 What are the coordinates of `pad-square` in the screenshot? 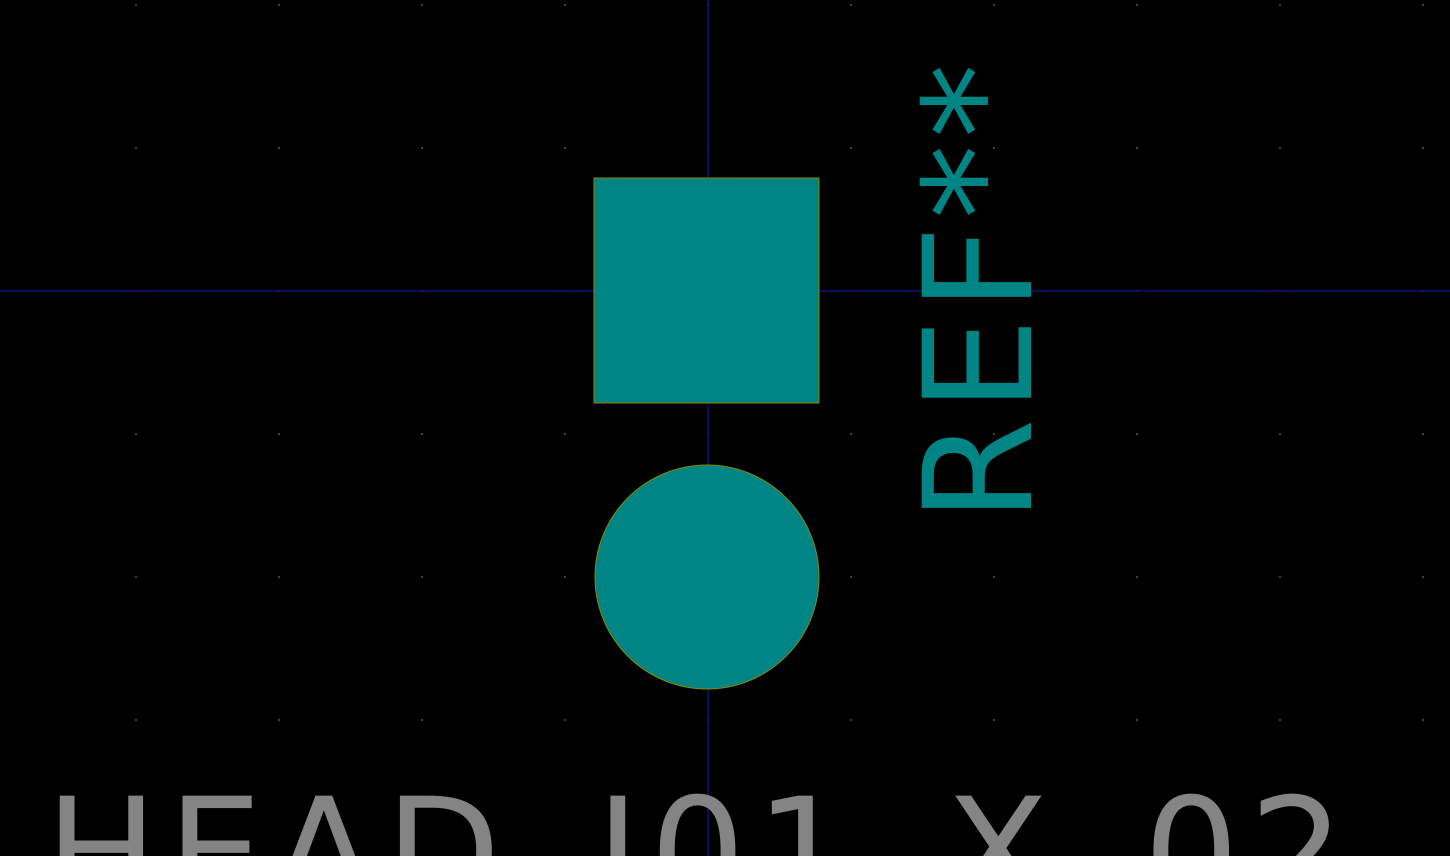 It's located at (706, 290).